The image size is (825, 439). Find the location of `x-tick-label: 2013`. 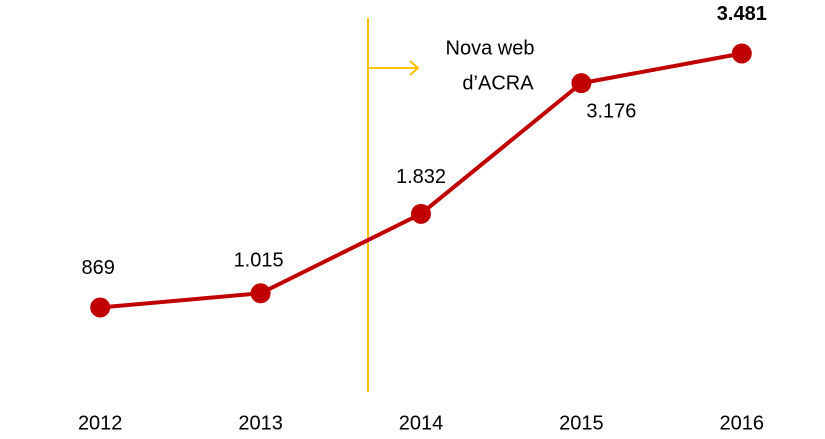

x-tick-label: 2013 is located at coordinates (260, 423).